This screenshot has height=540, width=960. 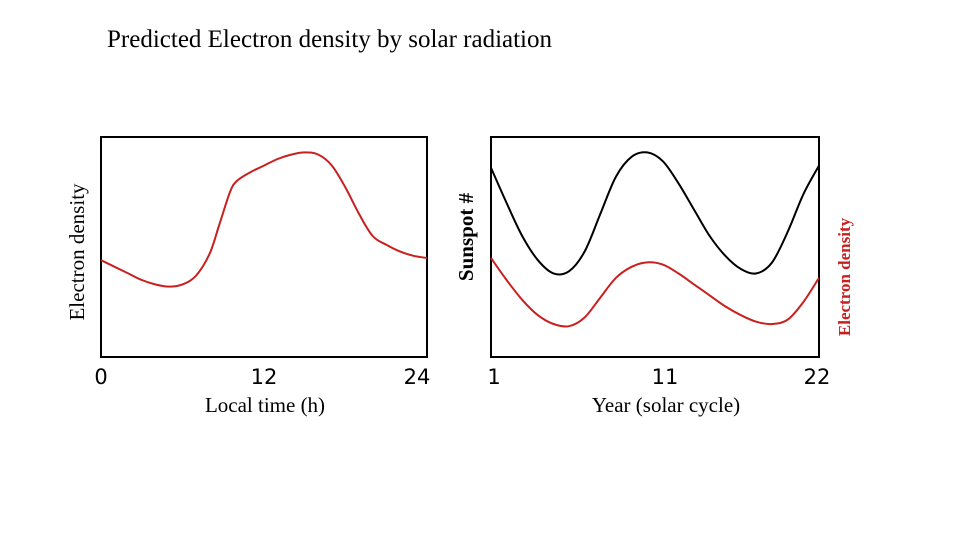 I want to click on right-x-tick-2: 22, so click(x=817, y=377).